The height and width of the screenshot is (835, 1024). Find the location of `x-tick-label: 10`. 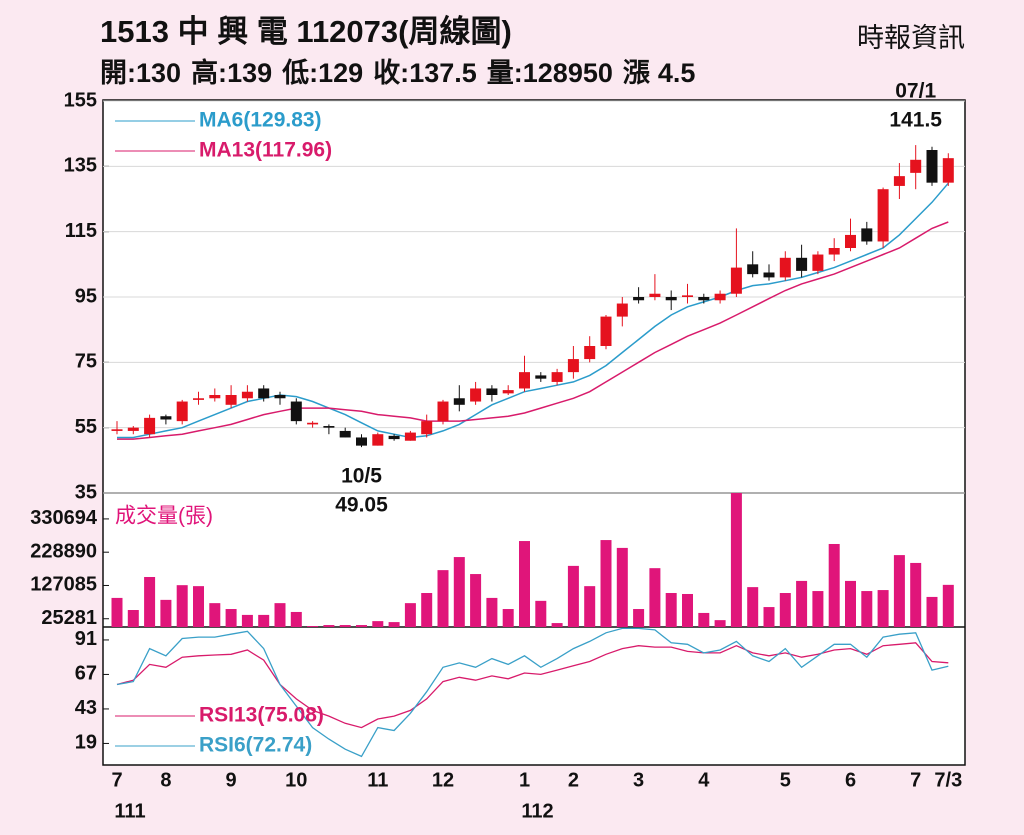

x-tick-label: 10 is located at coordinates (296, 780).